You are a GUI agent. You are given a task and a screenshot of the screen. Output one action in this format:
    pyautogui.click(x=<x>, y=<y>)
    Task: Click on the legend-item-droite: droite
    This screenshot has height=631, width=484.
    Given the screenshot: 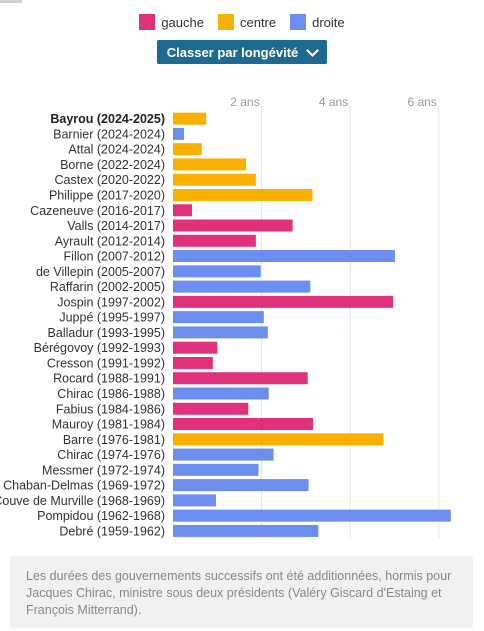 What is the action you would take?
    pyautogui.click(x=317, y=22)
    